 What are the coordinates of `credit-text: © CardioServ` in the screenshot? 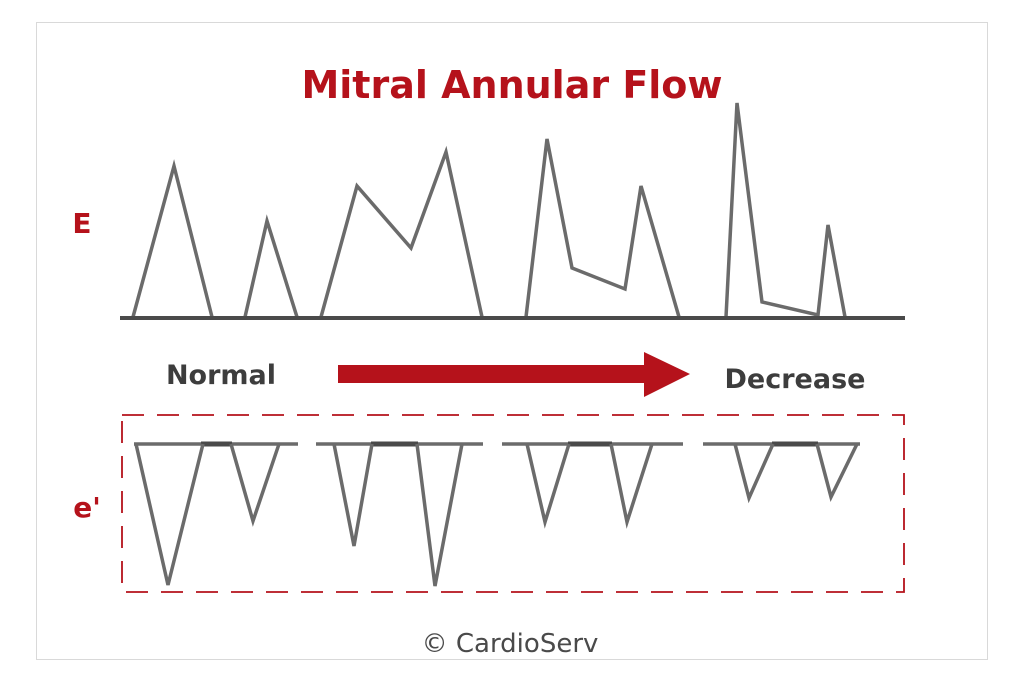 It's located at (510, 644).